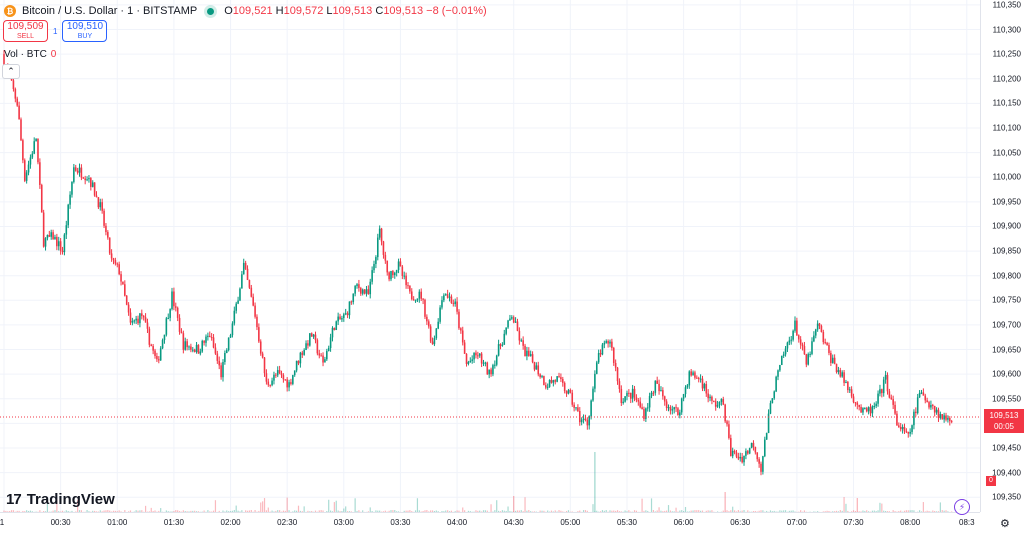 The height and width of the screenshot is (535, 1024). I want to click on lightning-icon: ⚡, so click(962, 507).